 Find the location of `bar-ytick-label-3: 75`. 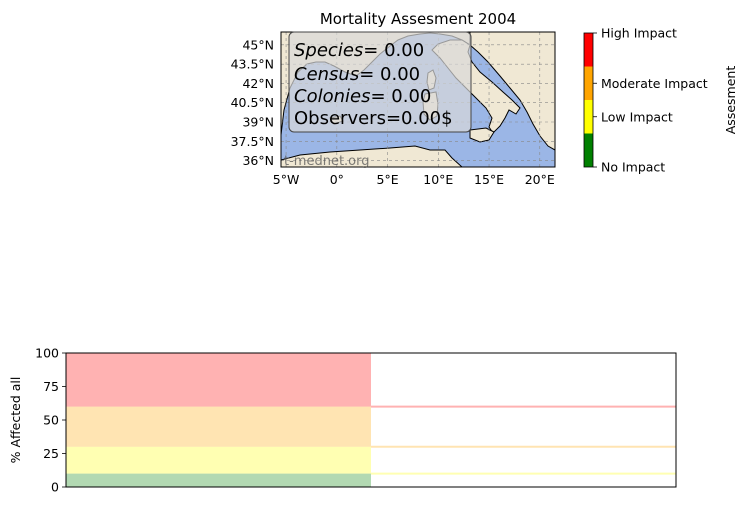

bar-ytick-label-3: 75 is located at coordinates (51, 386).